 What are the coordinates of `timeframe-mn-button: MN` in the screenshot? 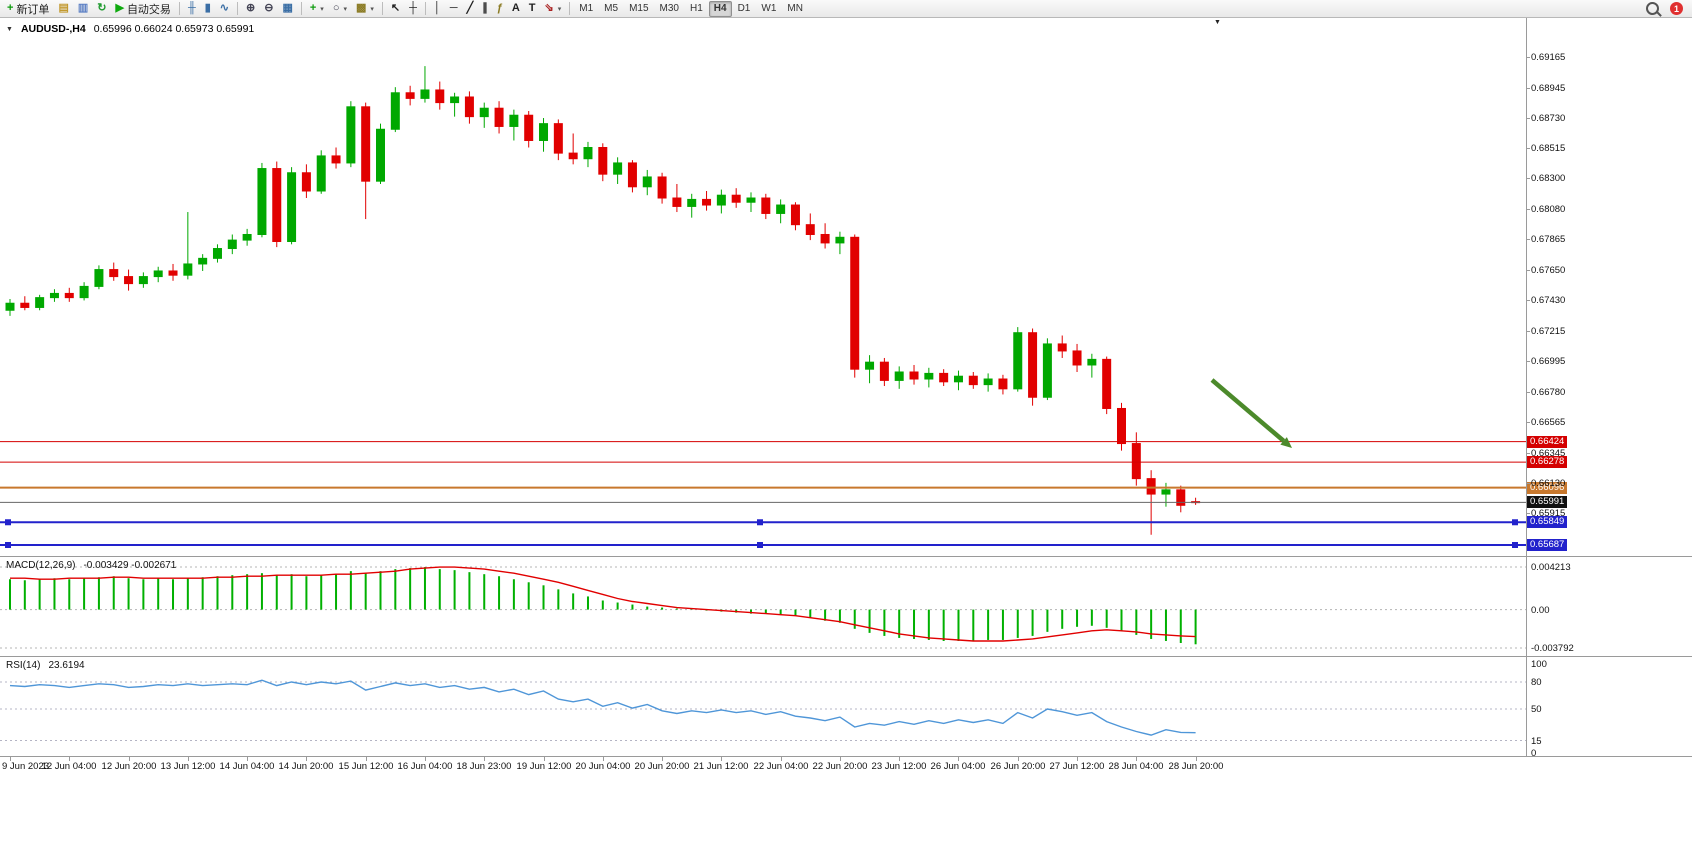 It's located at (795, 8).